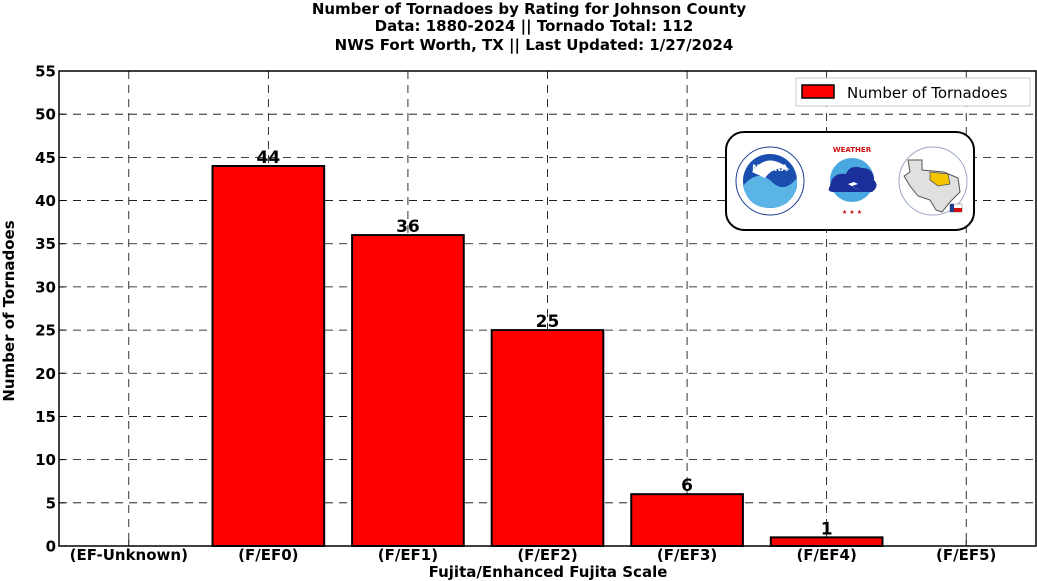 This screenshot has height=581, width=1037. What do you see at coordinates (933, 181) in the screenshot?
I see `texas-map-icon` at bounding box center [933, 181].